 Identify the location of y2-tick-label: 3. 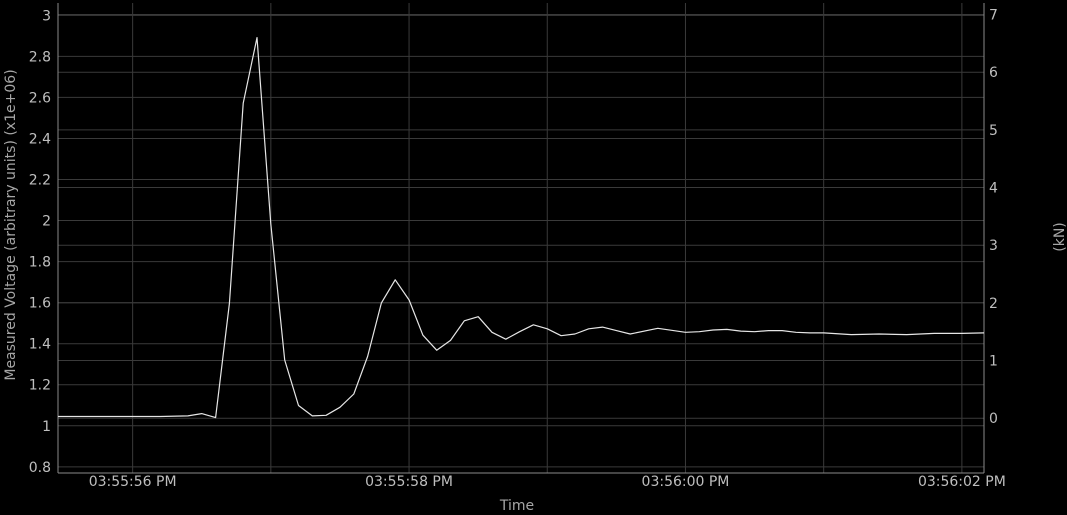
(993, 246).